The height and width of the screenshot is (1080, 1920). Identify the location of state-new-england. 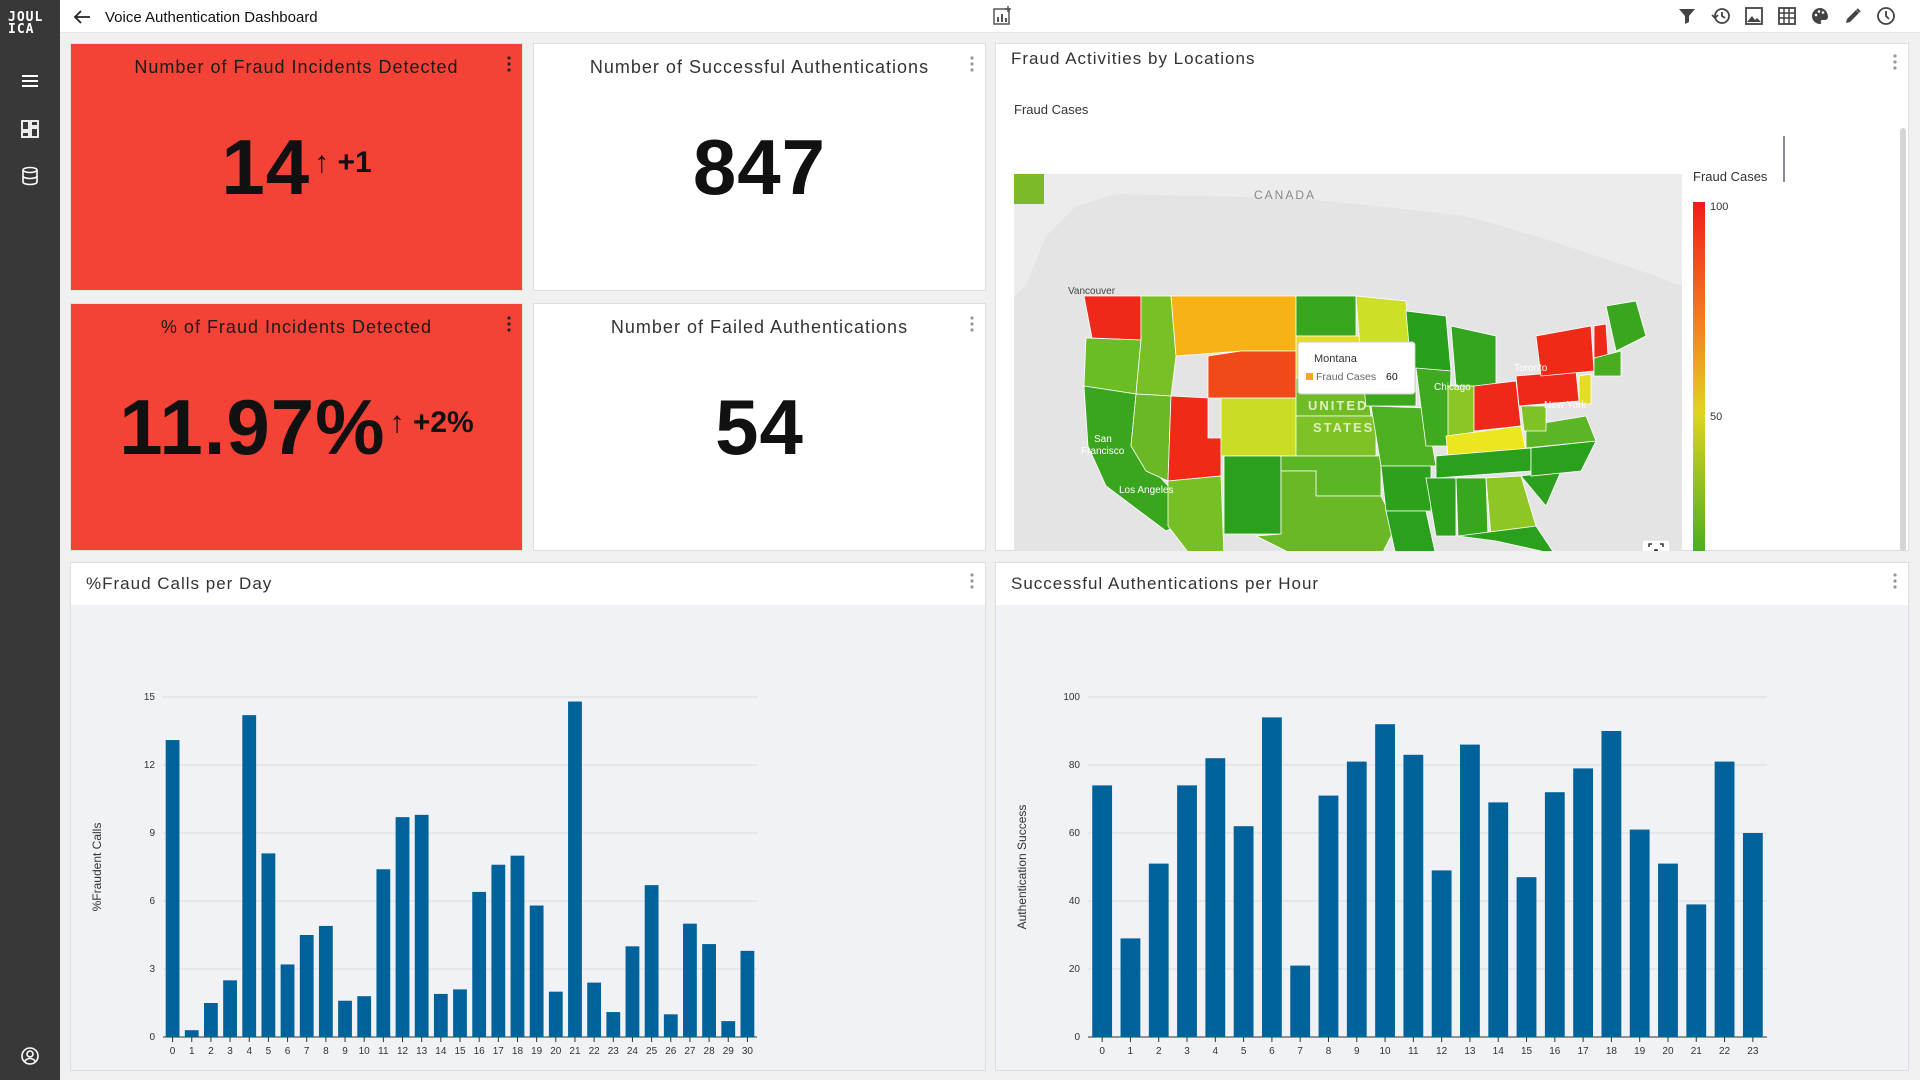
(1607, 363).